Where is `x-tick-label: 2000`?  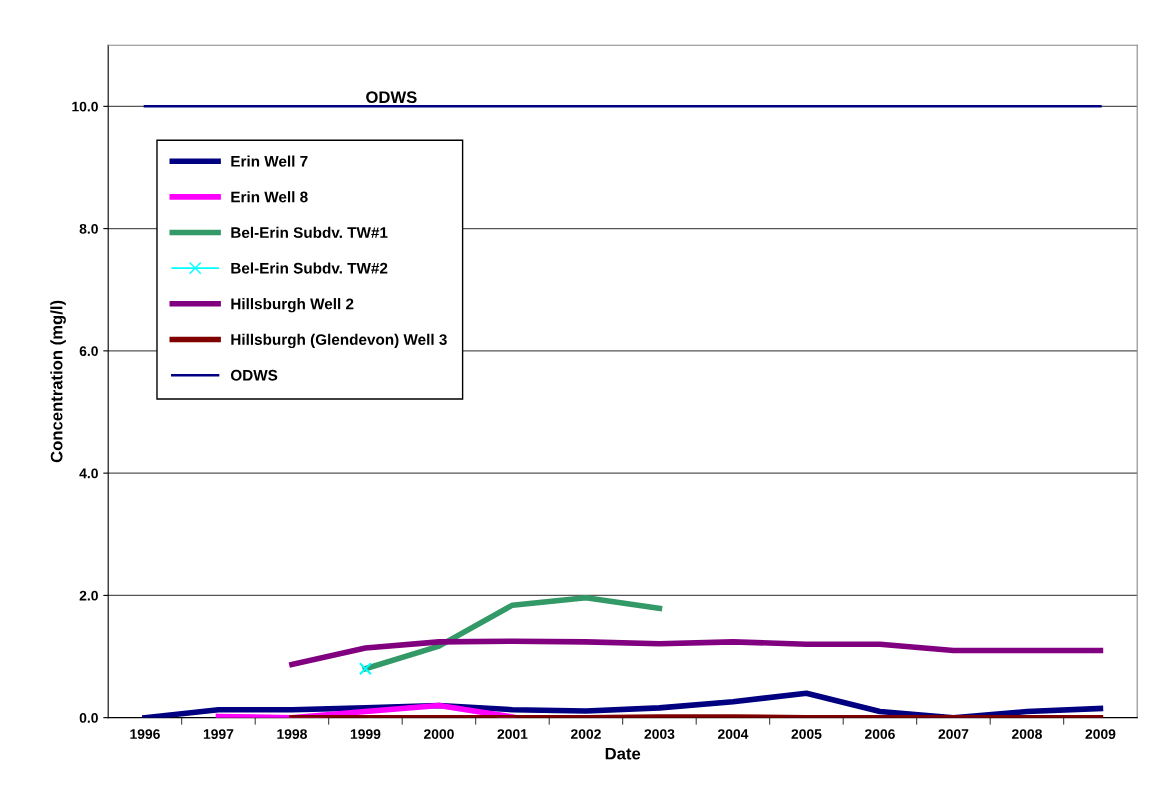 x-tick-label: 2000 is located at coordinates (438, 734).